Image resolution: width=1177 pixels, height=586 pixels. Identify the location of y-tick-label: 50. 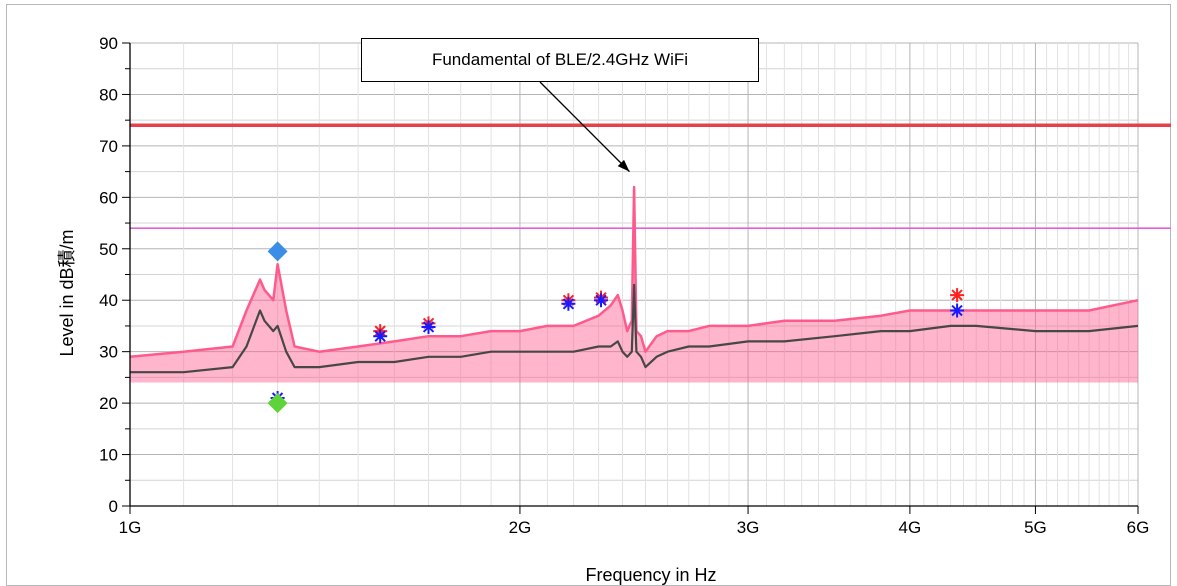
(108, 249).